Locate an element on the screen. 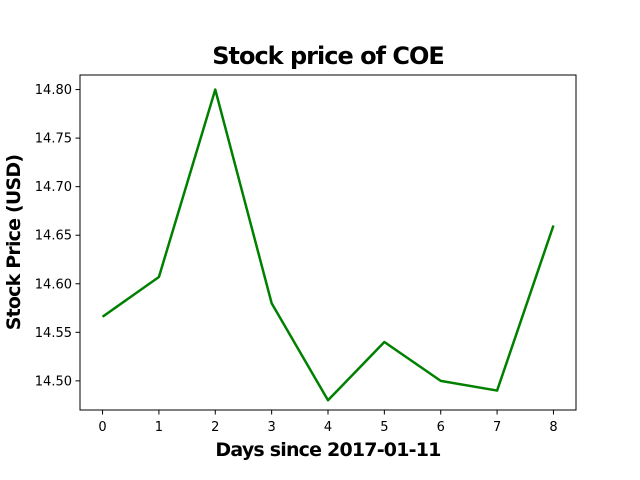 The height and width of the screenshot is (480, 640). x-axis: 0 1 2 3 4 5 6 7 8 is located at coordinates (328, 422).